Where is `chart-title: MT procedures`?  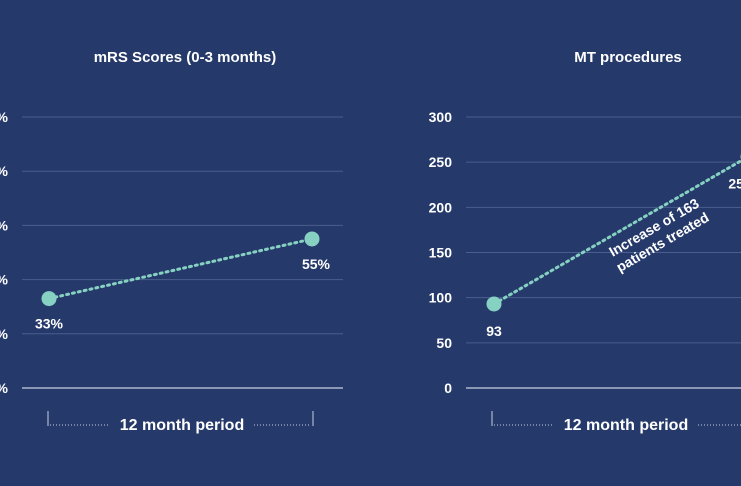
chart-title: MT procedures is located at coordinates (628, 57).